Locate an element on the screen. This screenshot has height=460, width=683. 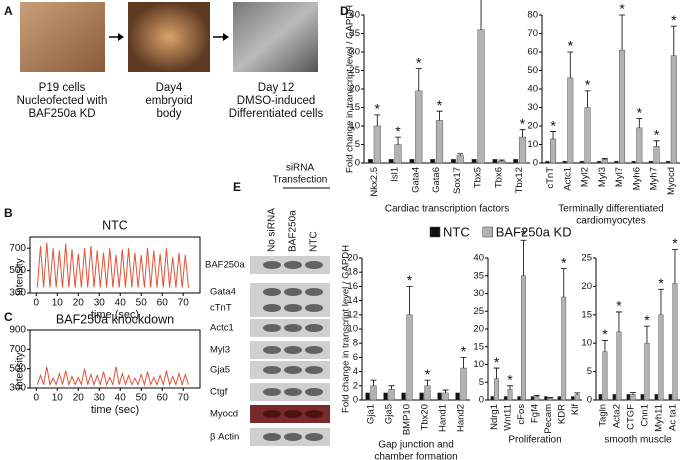
y-tick-label: 12 is located at coordinates (352, 314).